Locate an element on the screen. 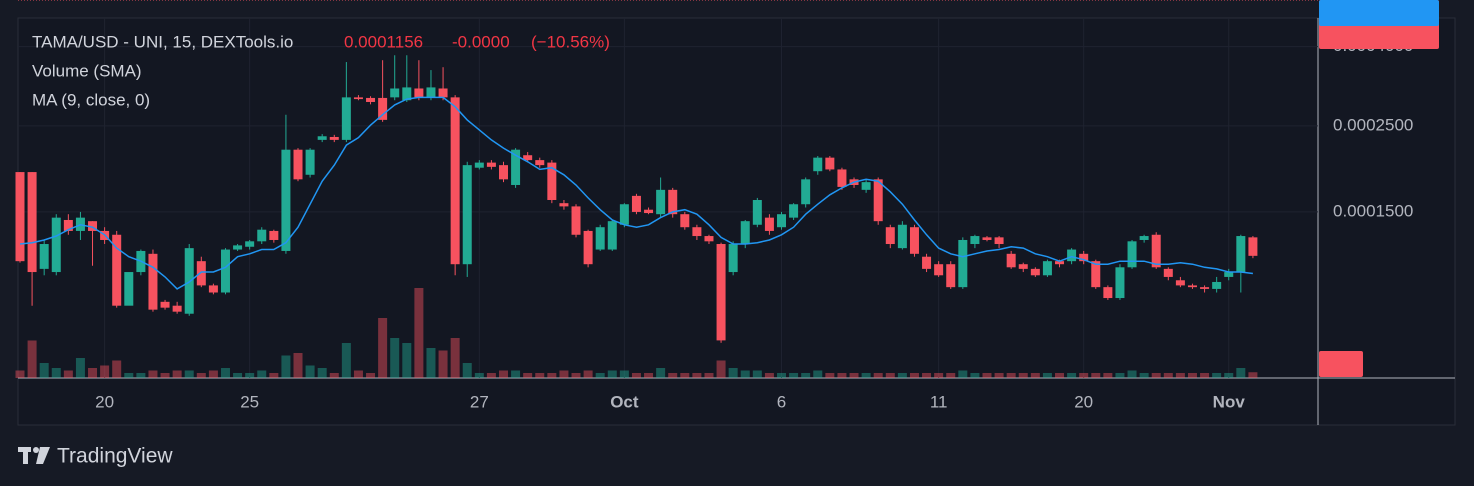 This screenshot has height=486, width=1474. x-tick-label: 20 is located at coordinates (104, 401).